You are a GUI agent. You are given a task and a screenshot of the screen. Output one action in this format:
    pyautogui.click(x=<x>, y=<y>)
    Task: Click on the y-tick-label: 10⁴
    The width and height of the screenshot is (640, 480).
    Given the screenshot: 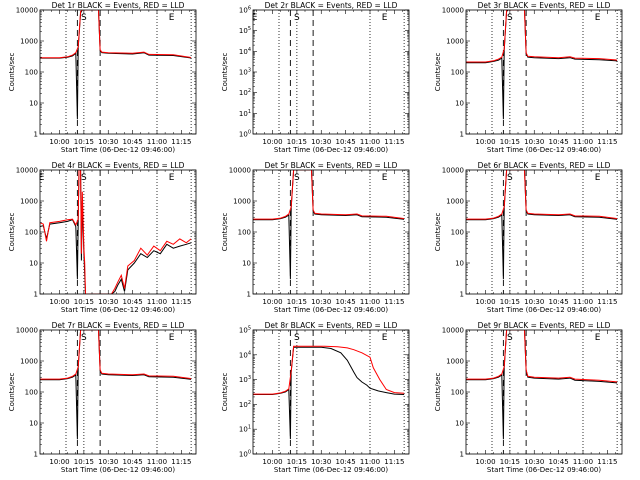 What is the action you would take?
    pyautogui.click(x=245, y=51)
    